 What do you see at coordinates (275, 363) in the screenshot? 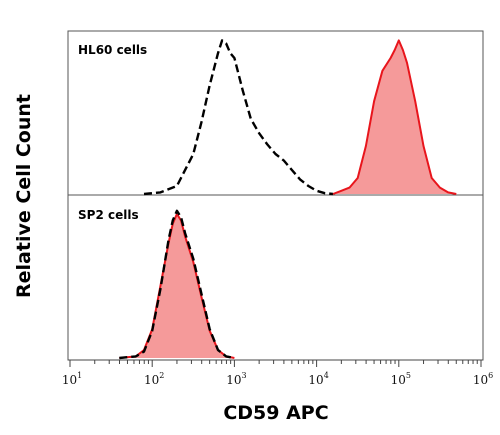
I see `x-axis-ticks` at bounding box center [275, 363].